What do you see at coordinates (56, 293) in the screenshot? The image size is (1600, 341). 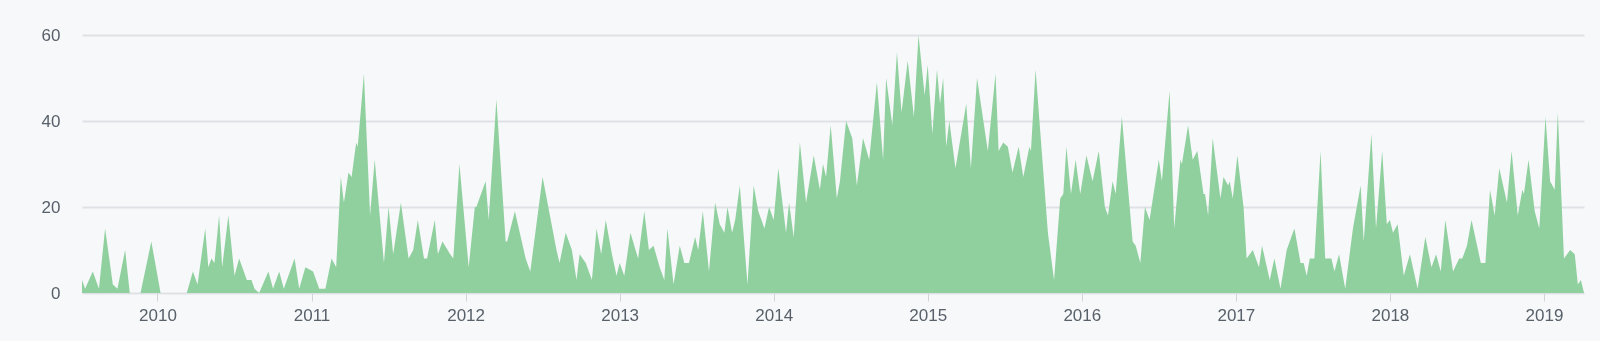 I see `y-tick-label: 0` at bounding box center [56, 293].